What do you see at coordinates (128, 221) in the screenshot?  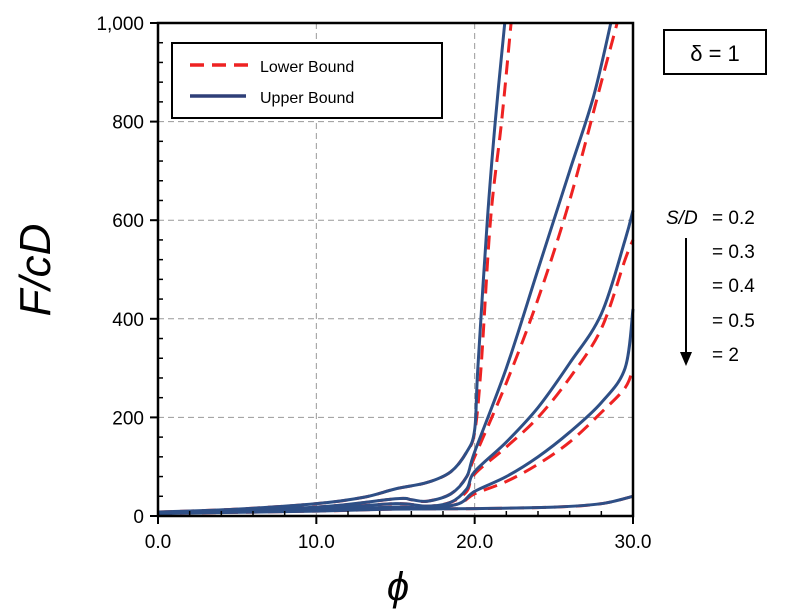 I see `y-tick-label: 600` at bounding box center [128, 221].